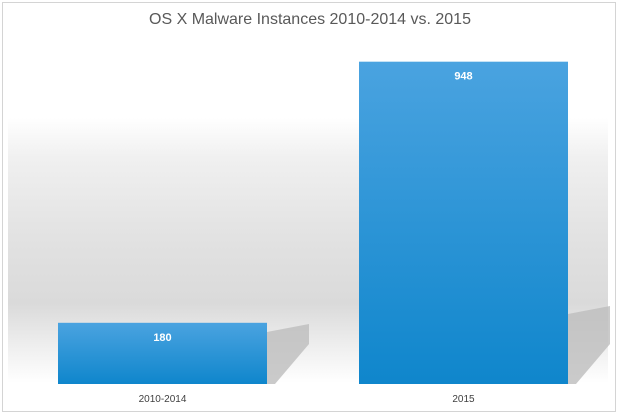 The image size is (620, 417). Describe the element at coordinates (163, 399) in the screenshot. I see `x-tick-label: 2010-2014` at that location.